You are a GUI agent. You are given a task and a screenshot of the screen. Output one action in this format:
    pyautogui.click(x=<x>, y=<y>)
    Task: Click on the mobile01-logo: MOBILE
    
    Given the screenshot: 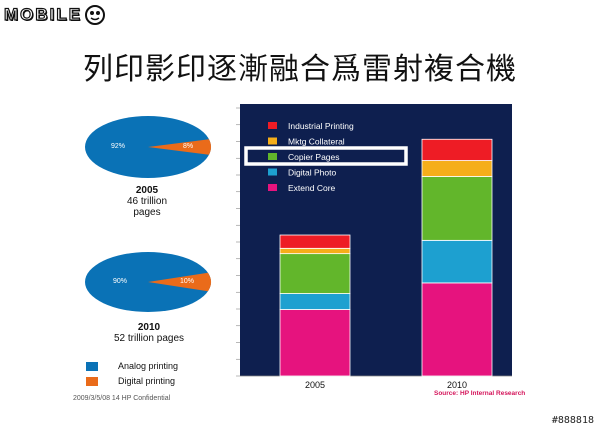 What is the action you would take?
    pyautogui.click(x=54, y=15)
    